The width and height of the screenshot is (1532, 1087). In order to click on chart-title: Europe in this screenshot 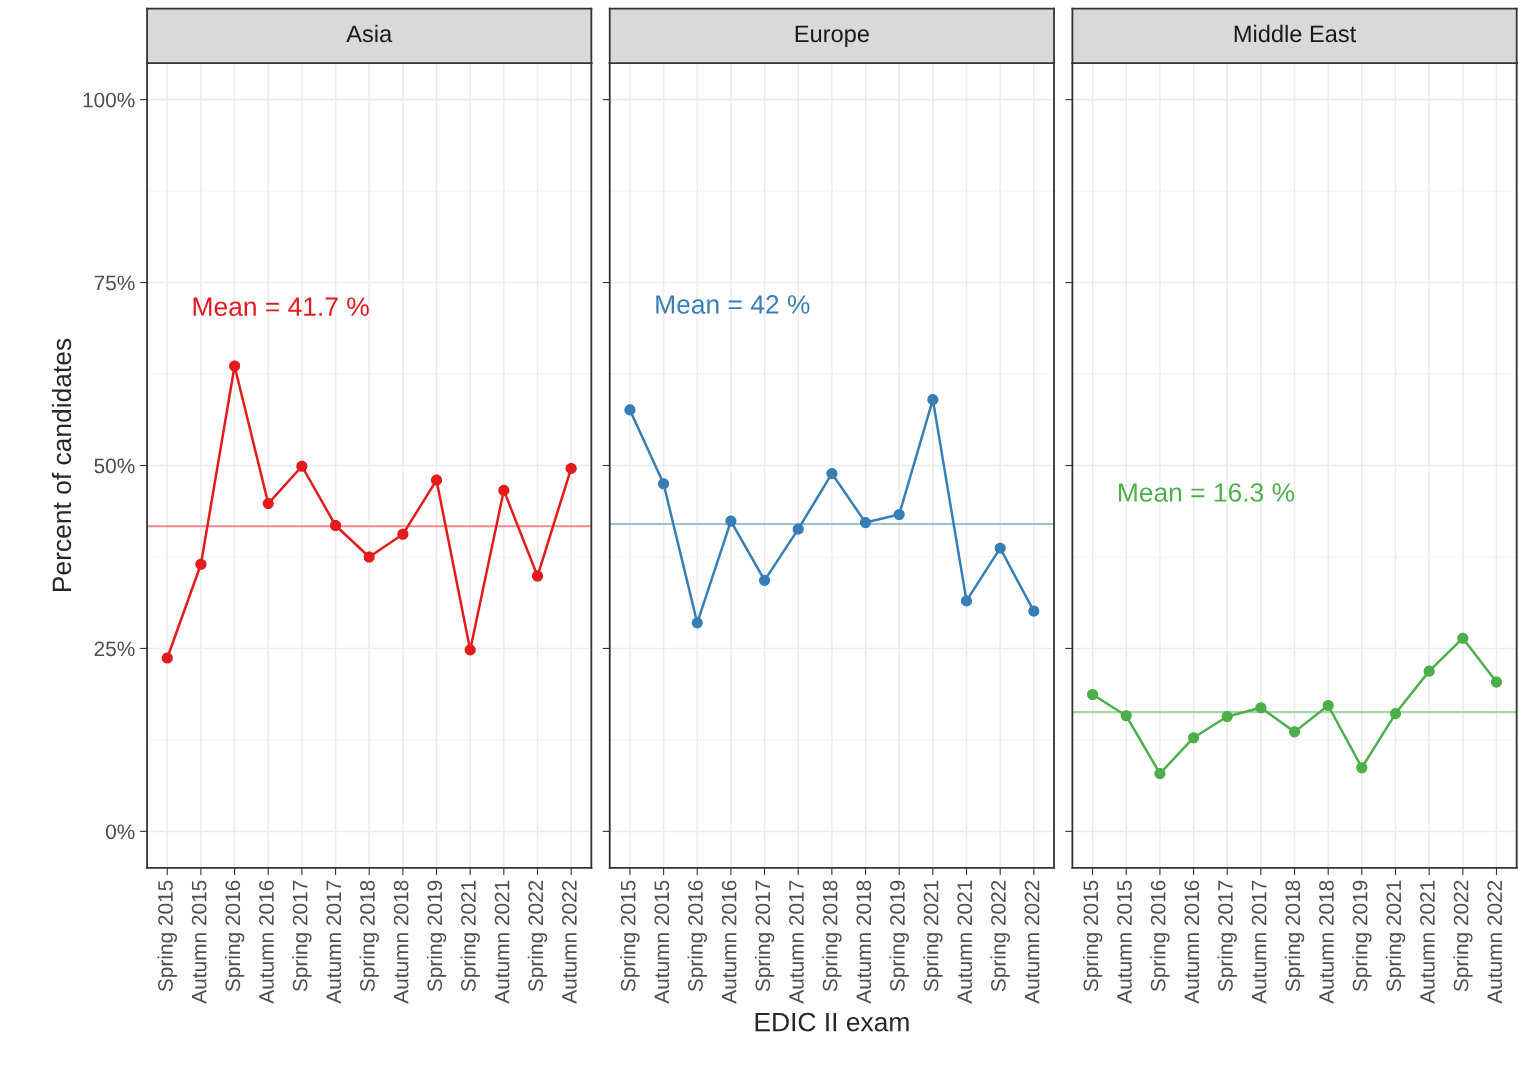, I will do `click(832, 36)`.